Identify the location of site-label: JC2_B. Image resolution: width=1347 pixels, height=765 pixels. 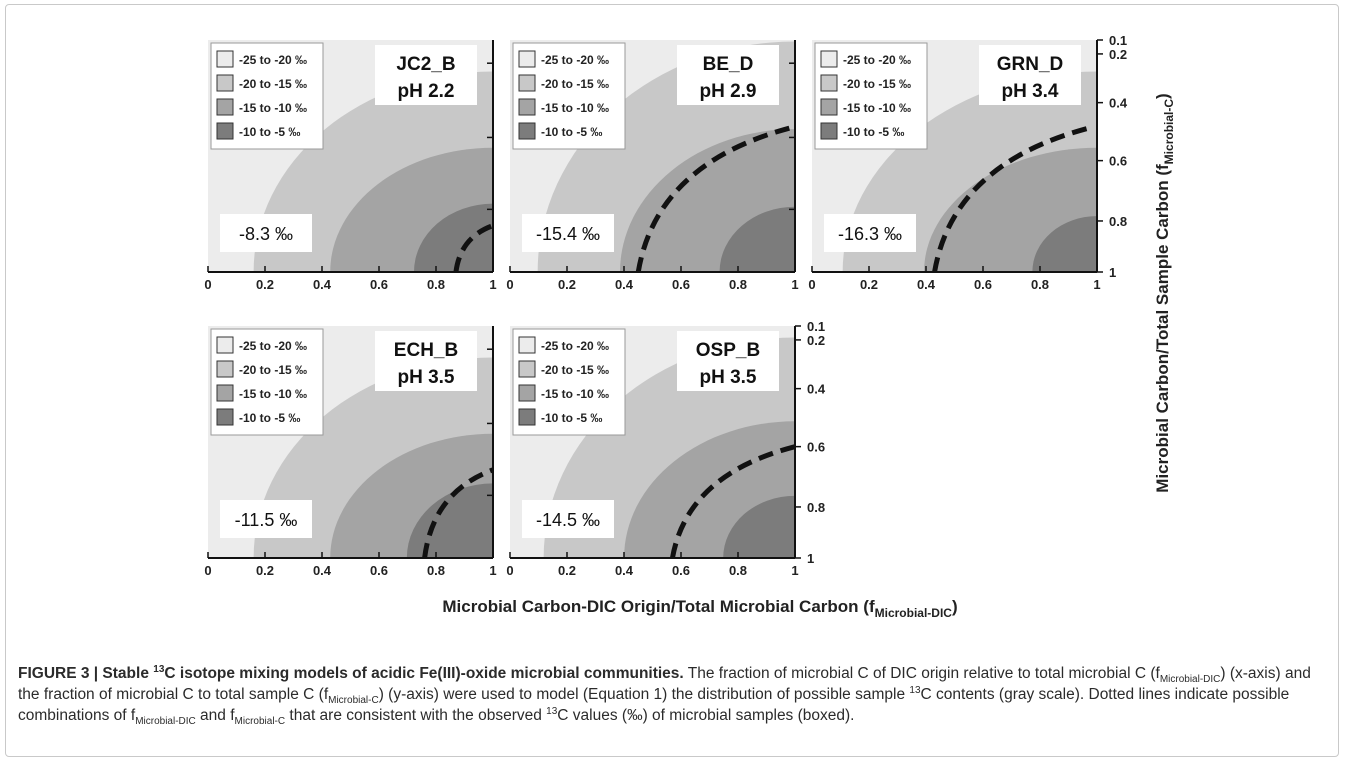
(425, 64).